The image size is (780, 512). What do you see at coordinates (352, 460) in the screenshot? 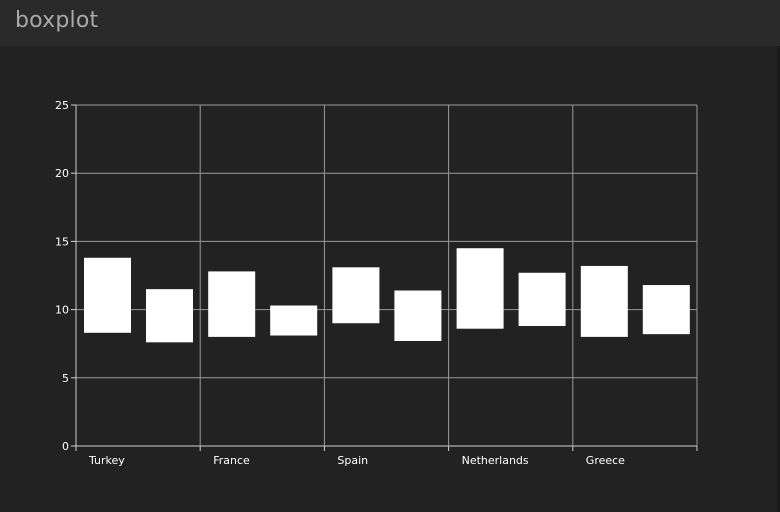
I see `x-tick-label: Spain` at bounding box center [352, 460].